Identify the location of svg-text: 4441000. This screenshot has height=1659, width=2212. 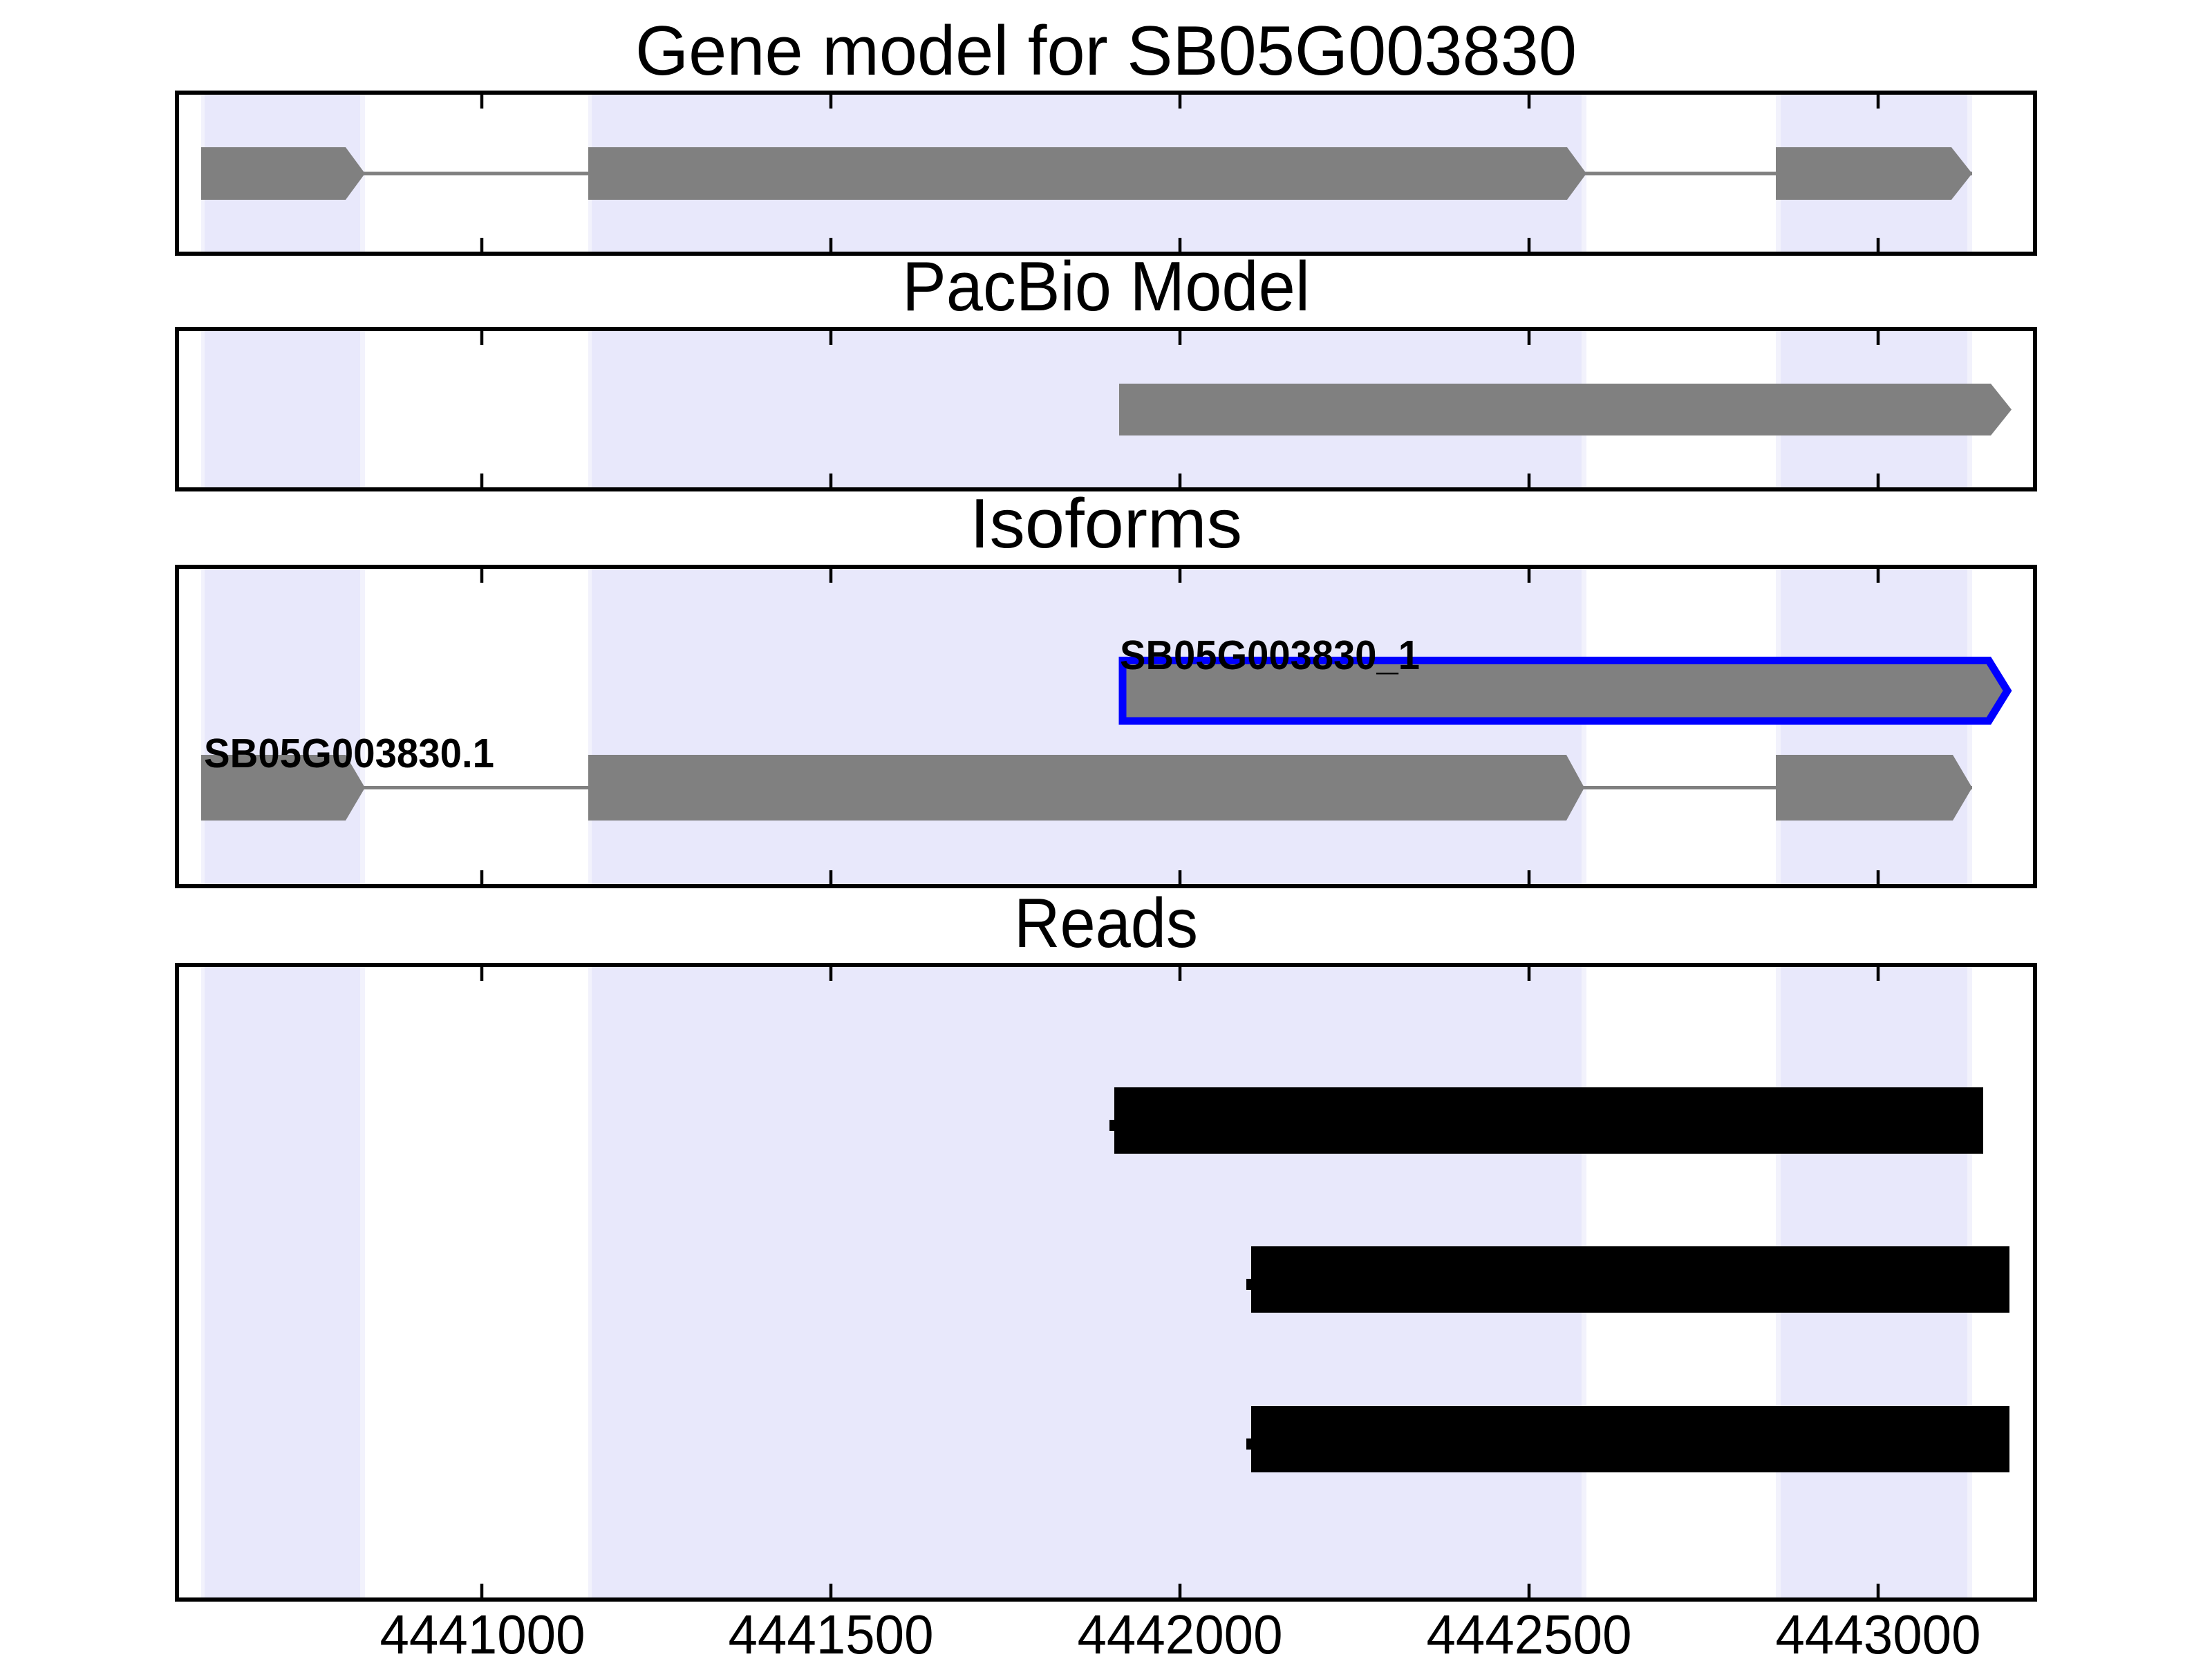
(482, 1632).